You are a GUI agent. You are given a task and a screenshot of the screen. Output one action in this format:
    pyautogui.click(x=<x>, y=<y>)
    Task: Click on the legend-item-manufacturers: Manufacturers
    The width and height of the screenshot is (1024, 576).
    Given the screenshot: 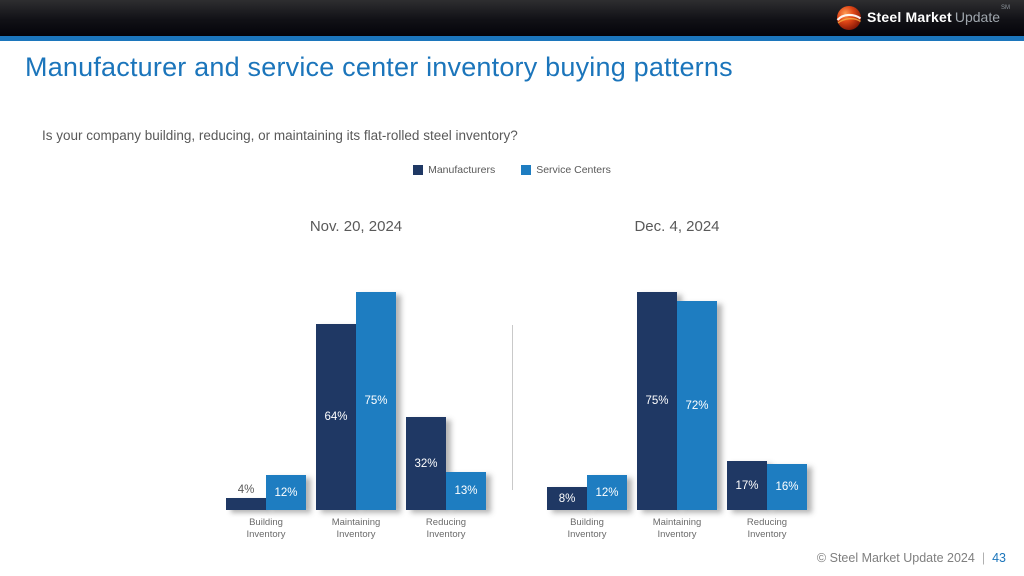 What is the action you would take?
    pyautogui.click(x=454, y=170)
    